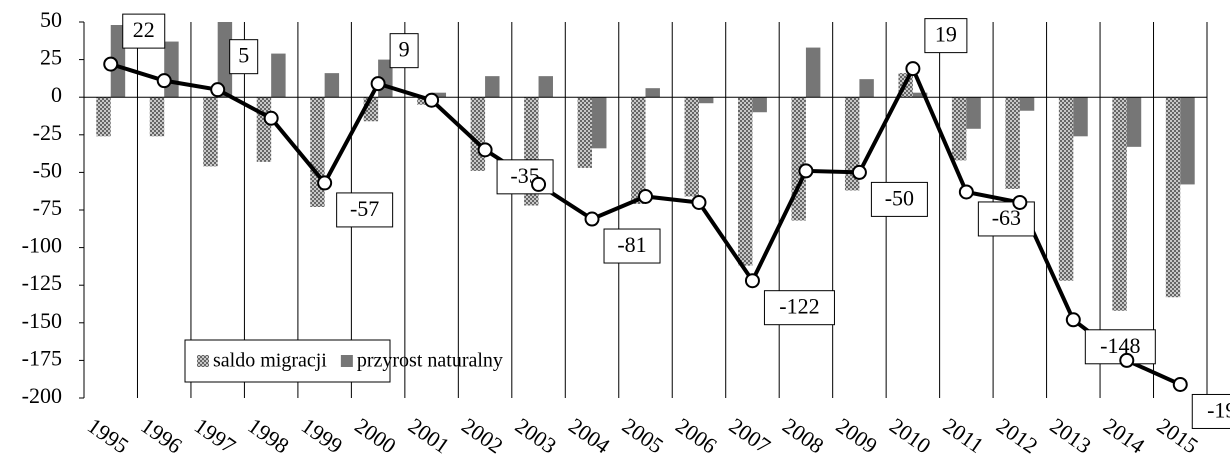 The height and width of the screenshot is (465, 1230). I want to click on data-label: -191, so click(1218, 410).